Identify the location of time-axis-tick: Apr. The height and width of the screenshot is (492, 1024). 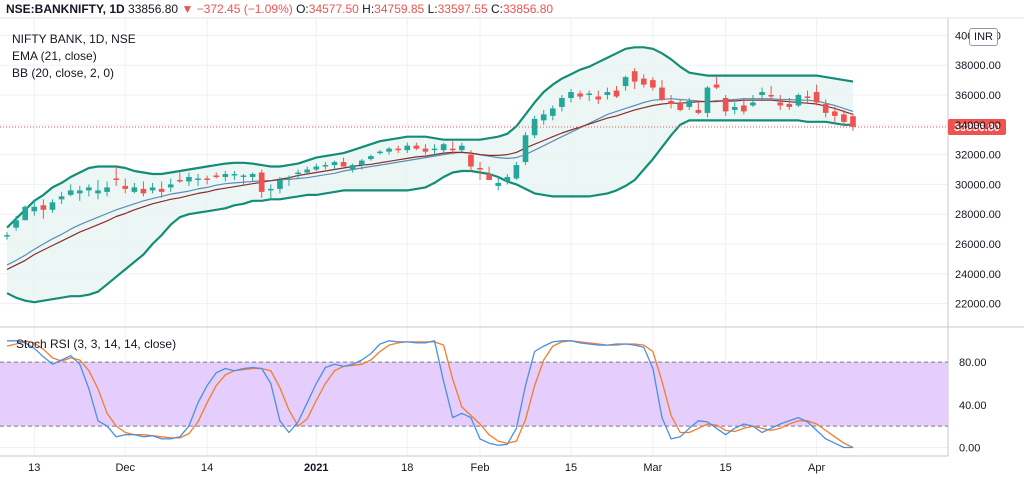
(816, 468).